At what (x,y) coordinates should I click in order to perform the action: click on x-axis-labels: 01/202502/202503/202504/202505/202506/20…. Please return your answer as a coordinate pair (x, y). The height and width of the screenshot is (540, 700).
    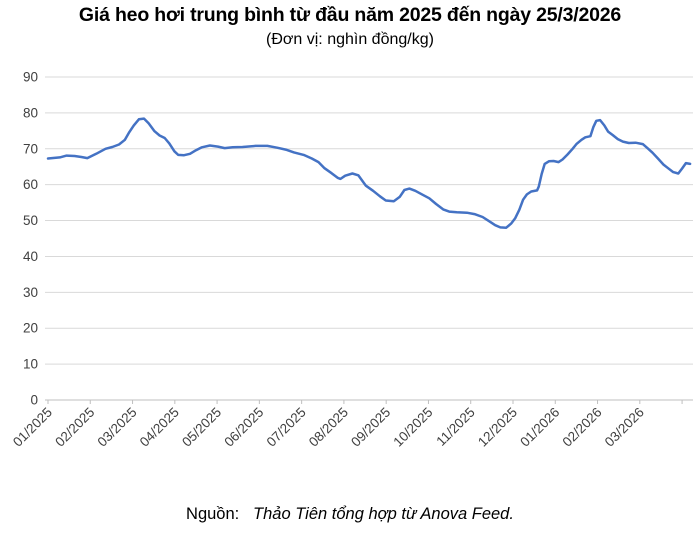
    Looking at the image, I should click on (328, 427).